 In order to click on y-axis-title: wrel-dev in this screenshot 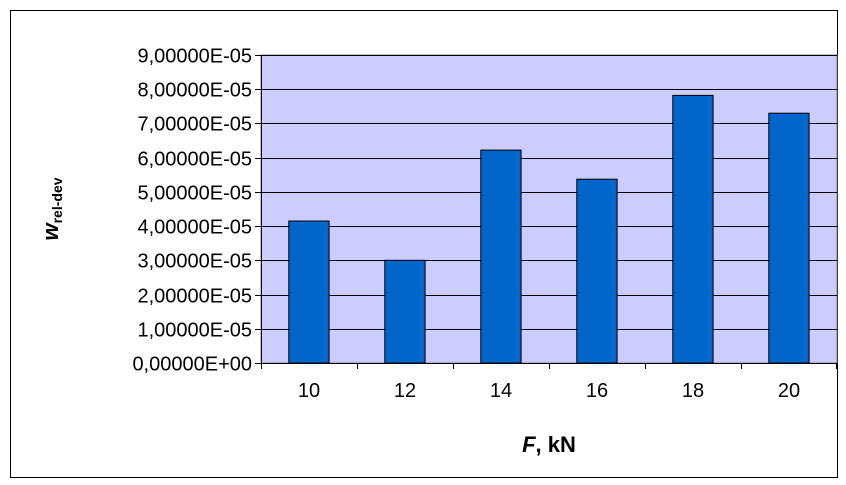, I will do `click(51, 208)`.